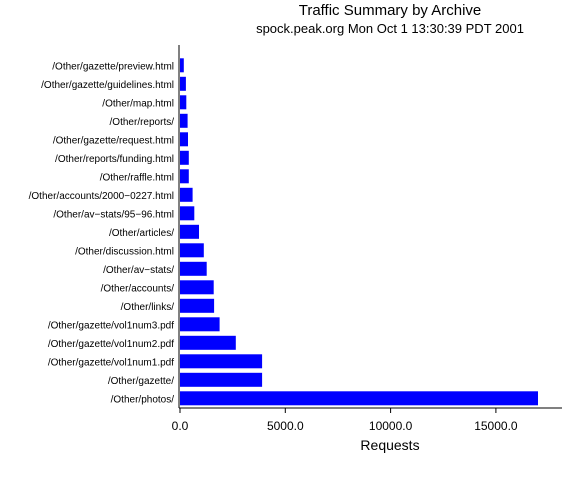  I want to click on category-label: /Other/reports/, so click(142, 122).